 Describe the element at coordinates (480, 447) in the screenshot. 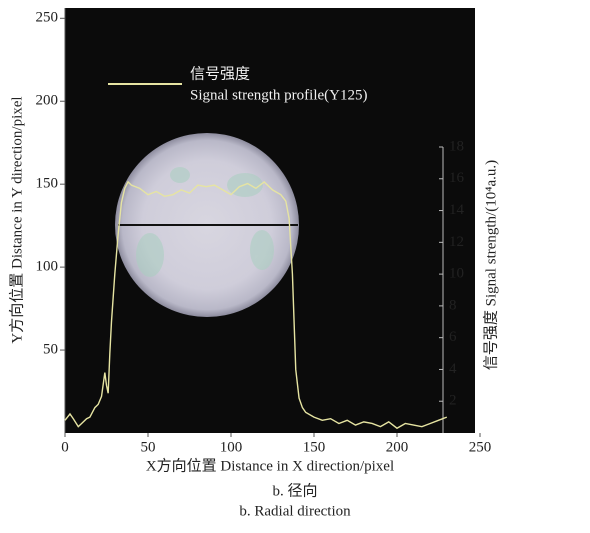

I see `x-tick-label: 250` at that location.